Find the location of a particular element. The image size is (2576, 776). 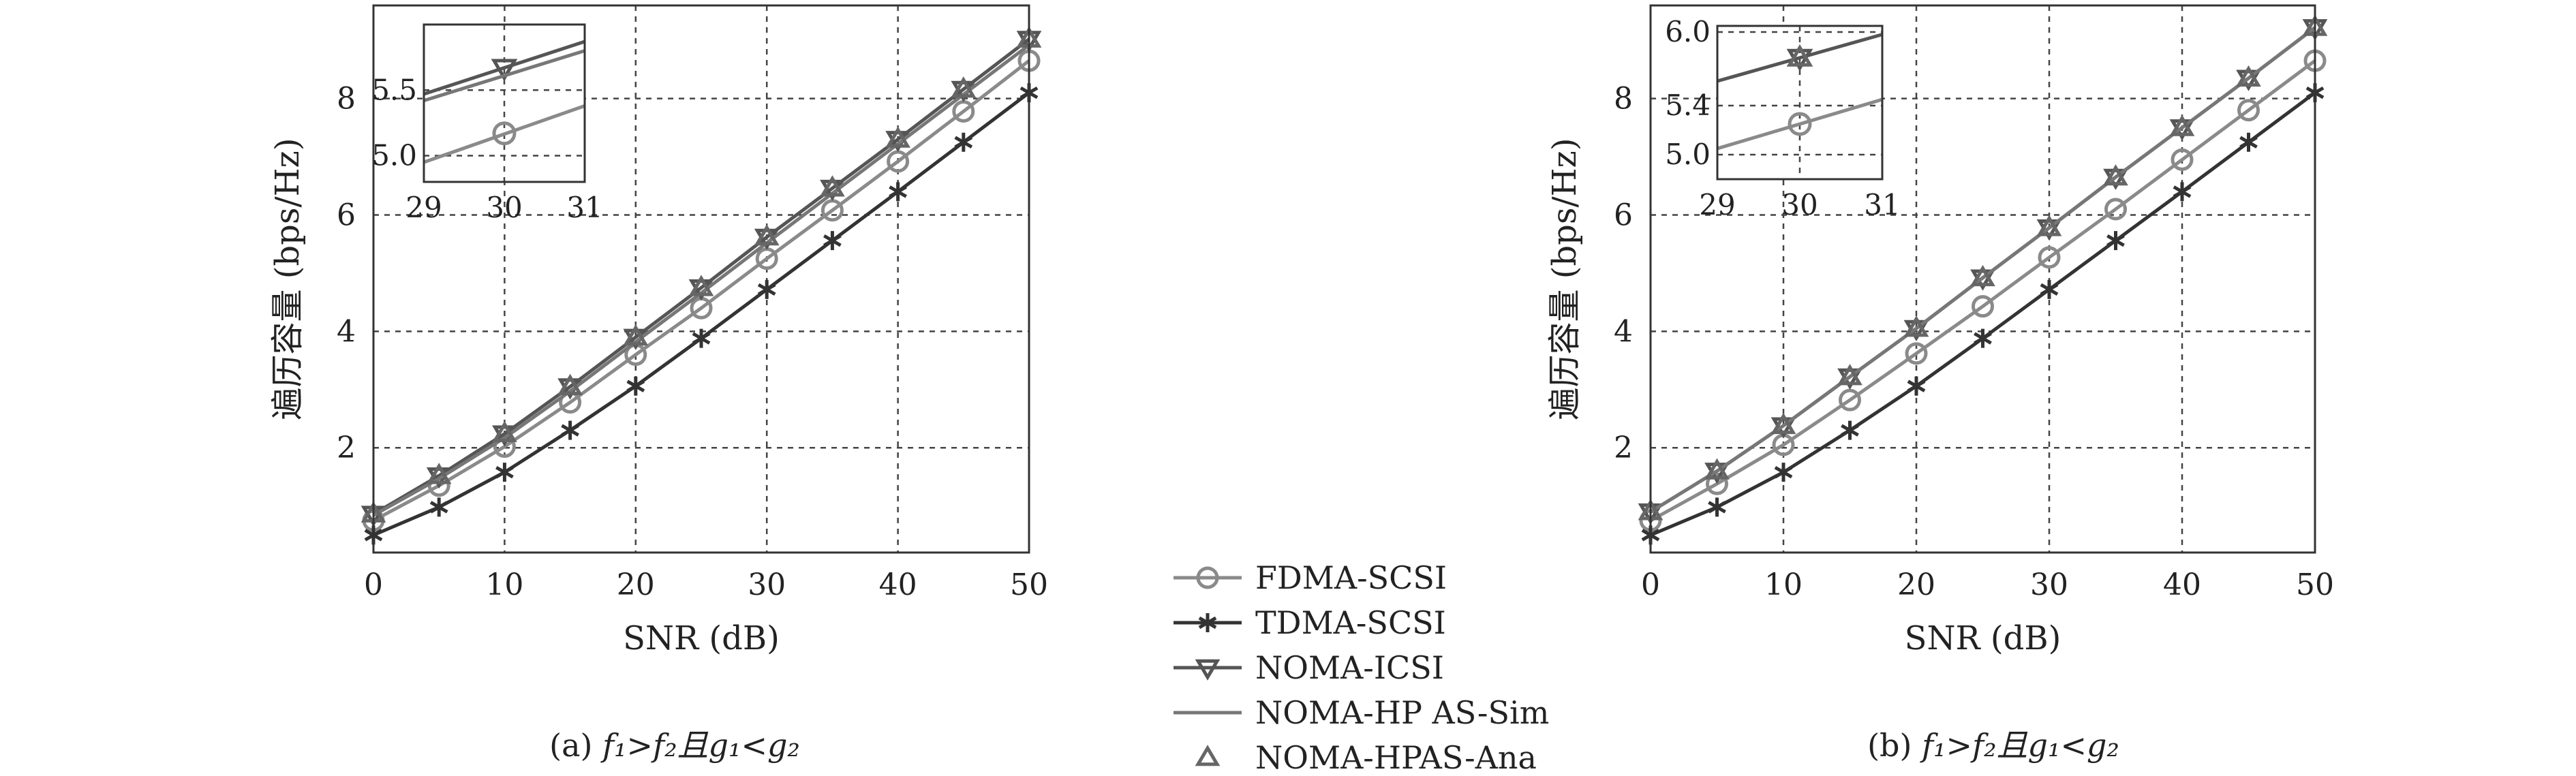

panel-b-inset-frame is located at coordinates (1800, 103).